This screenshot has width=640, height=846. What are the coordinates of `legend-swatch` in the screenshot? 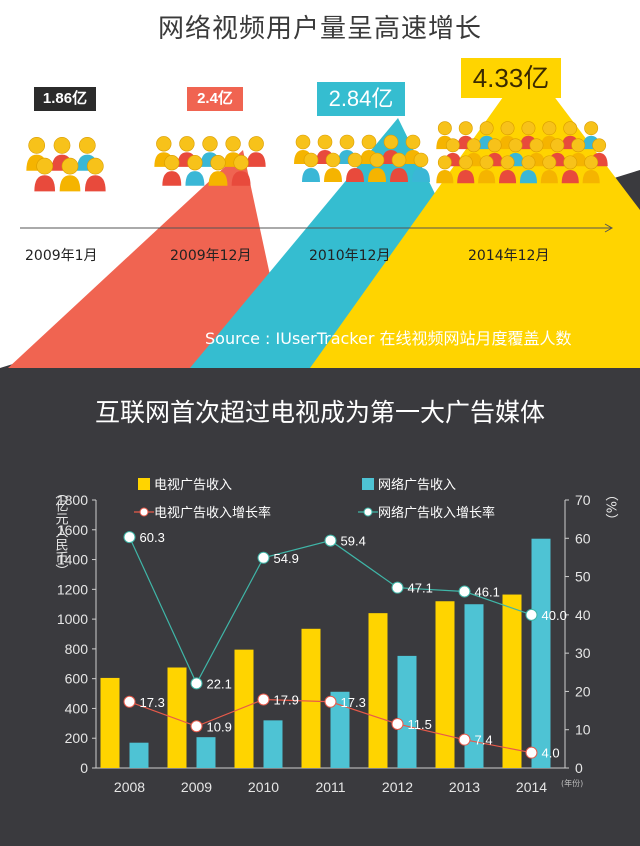 It's located at (368, 484).